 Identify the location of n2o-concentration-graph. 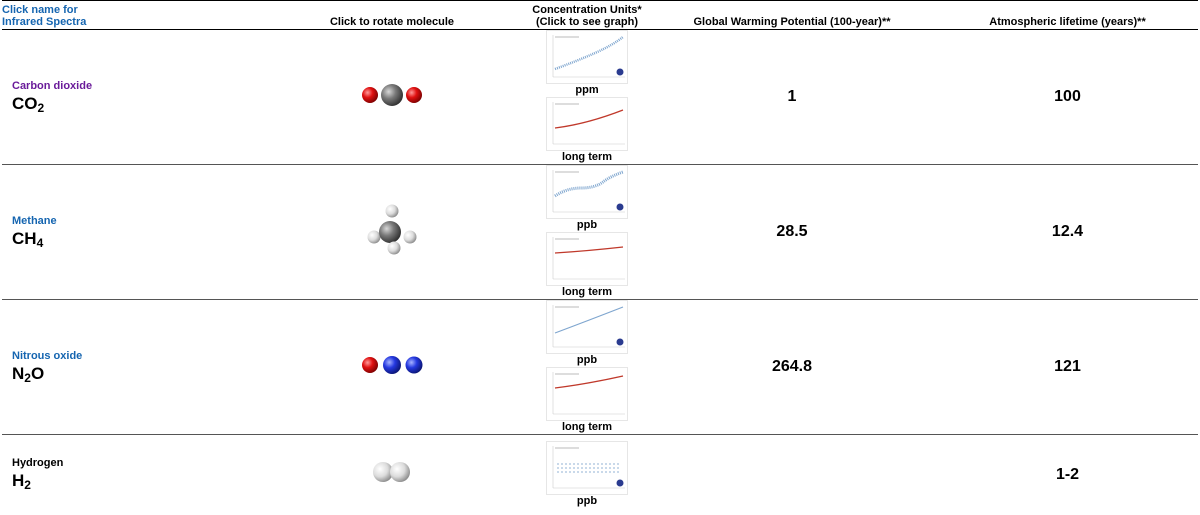
(587, 327).